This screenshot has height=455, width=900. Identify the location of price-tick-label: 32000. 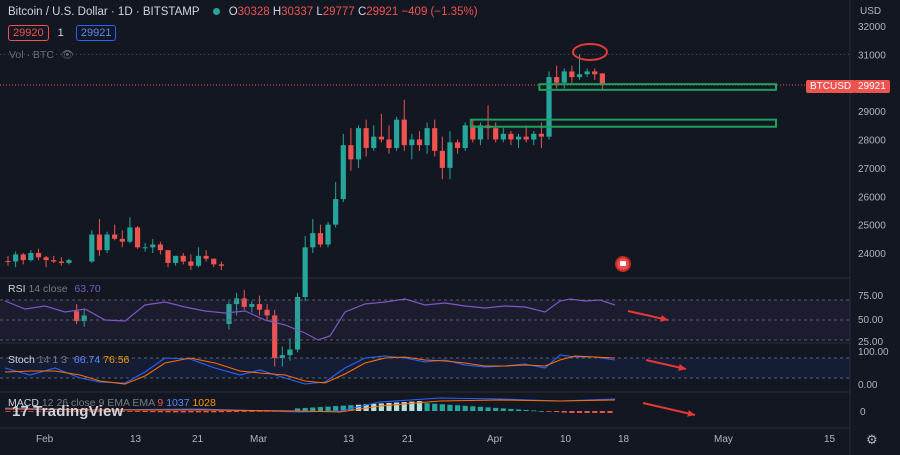
(872, 27).